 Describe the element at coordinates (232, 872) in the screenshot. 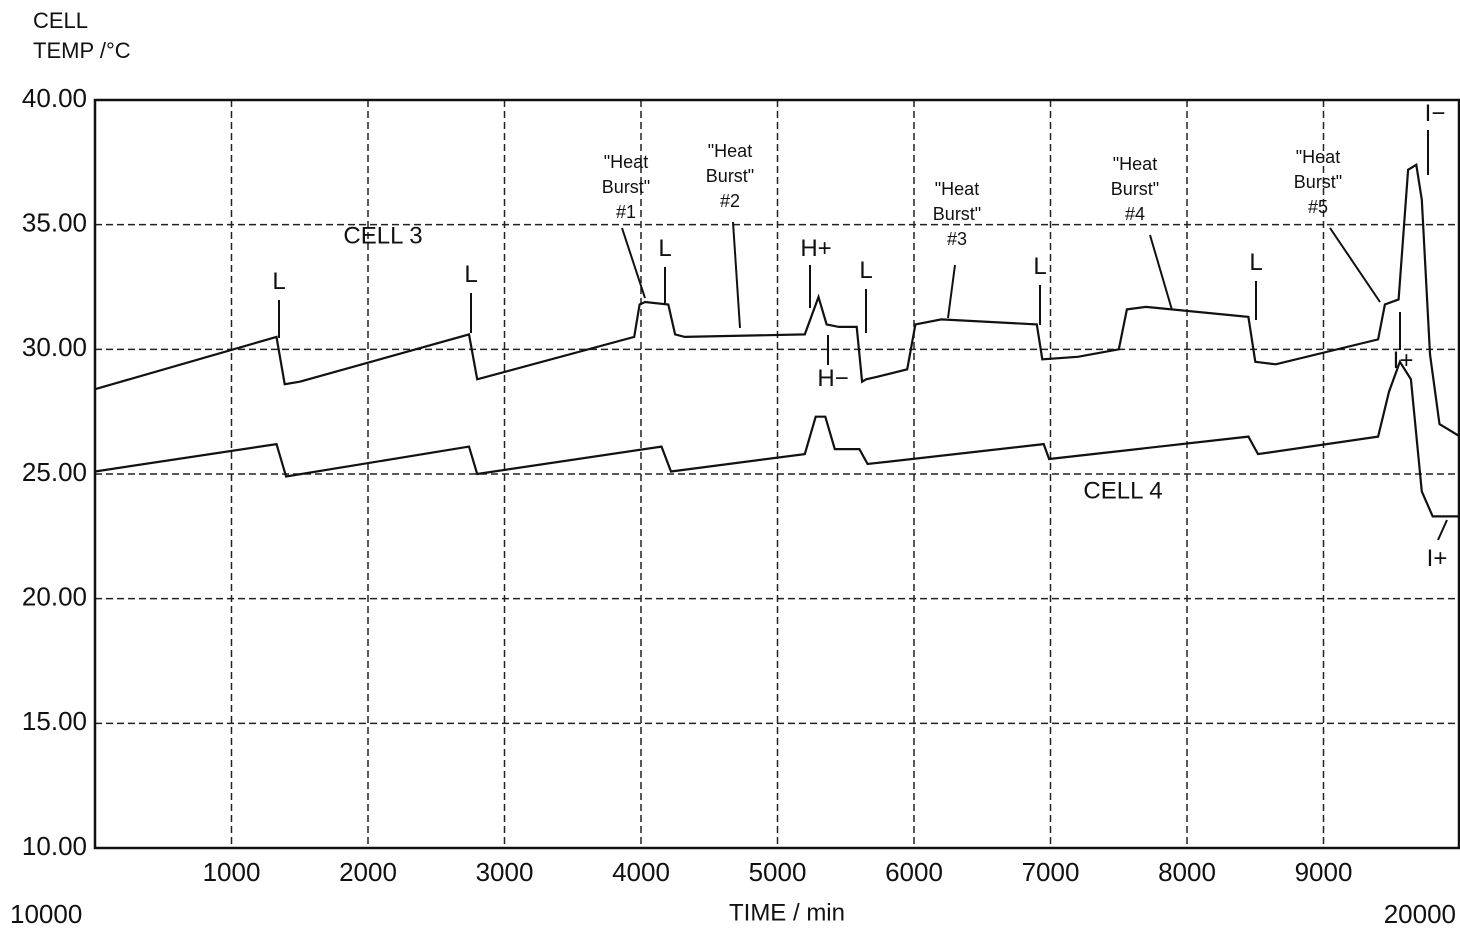

I see `x-tick-label: 1000` at that location.